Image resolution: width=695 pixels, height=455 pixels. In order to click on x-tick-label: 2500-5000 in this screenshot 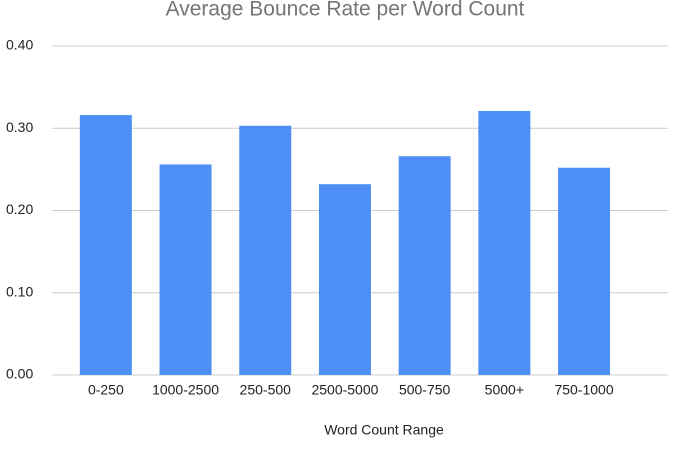, I will do `click(344, 390)`.